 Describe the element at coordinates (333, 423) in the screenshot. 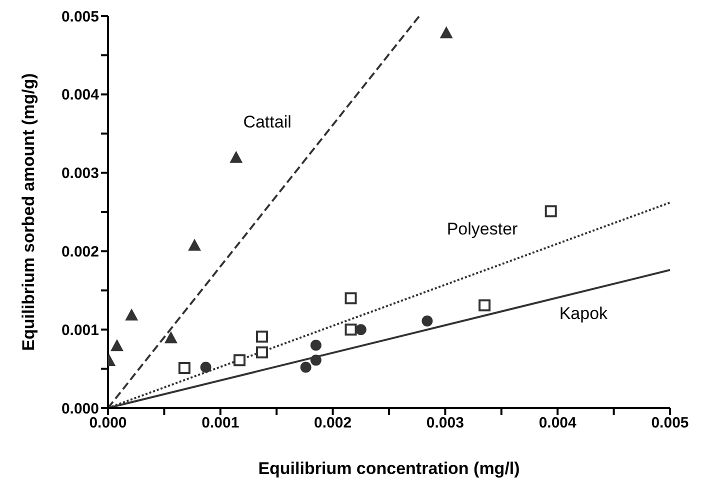

I see `x-tick-label: 0.002` at that location.